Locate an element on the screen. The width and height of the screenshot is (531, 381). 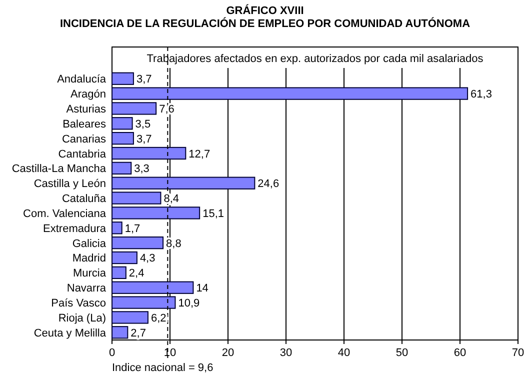
data-label: 10,9 is located at coordinates (189, 304).